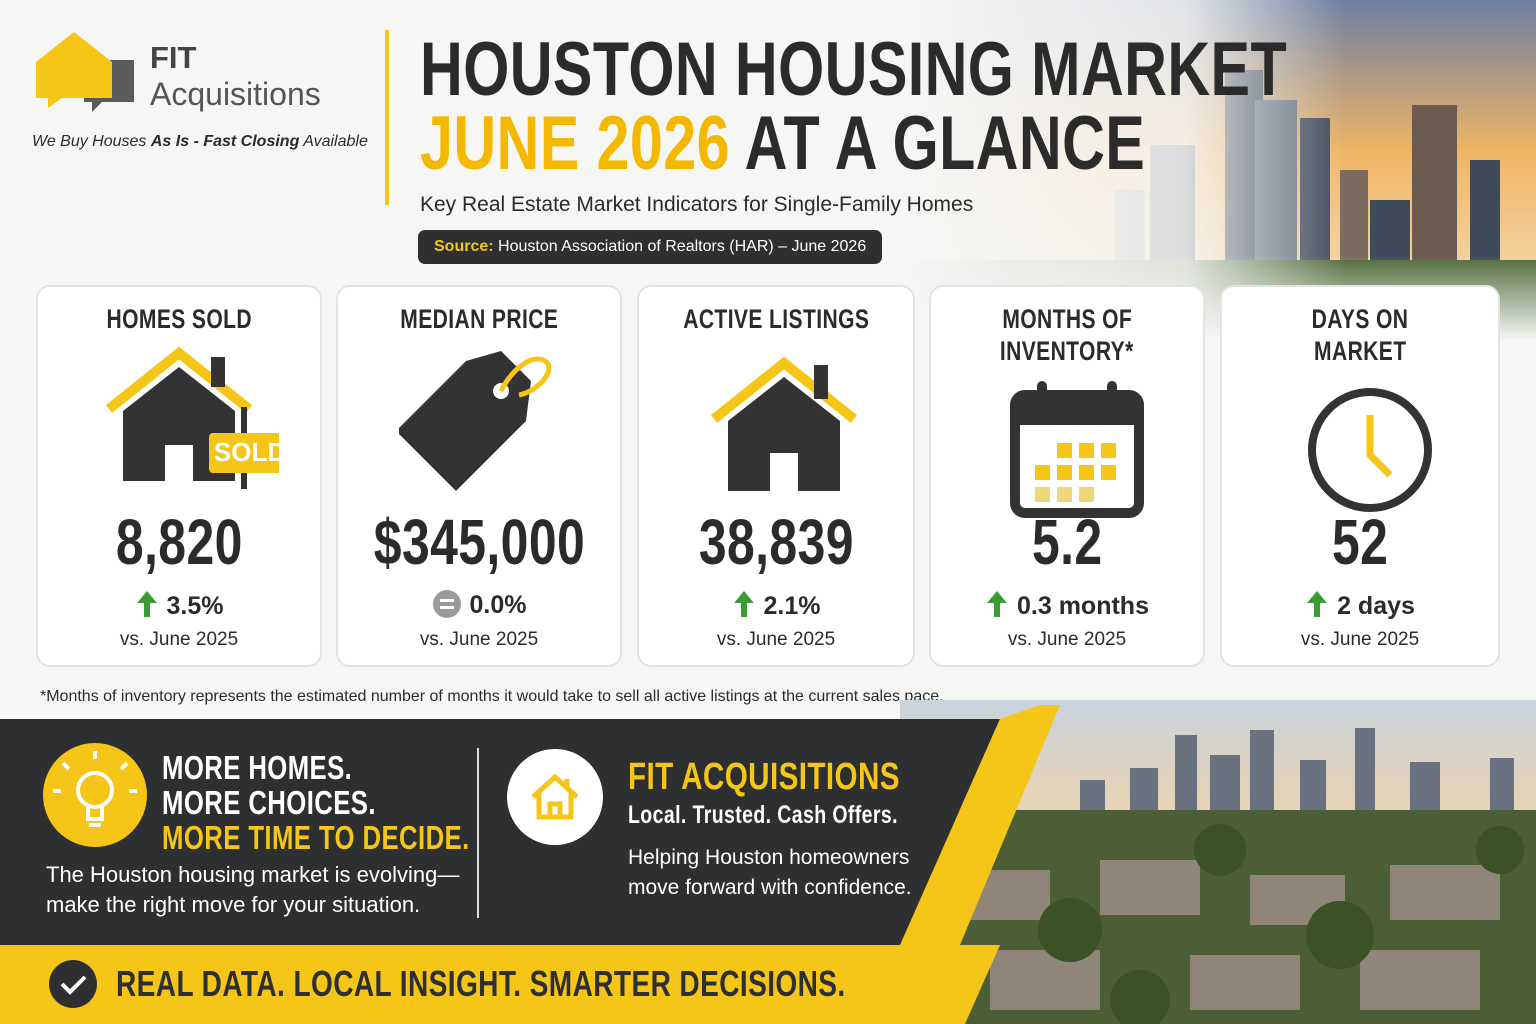  Describe the element at coordinates (945, 143) in the screenshot. I see `title-rest: AT A GLANCE` at that location.